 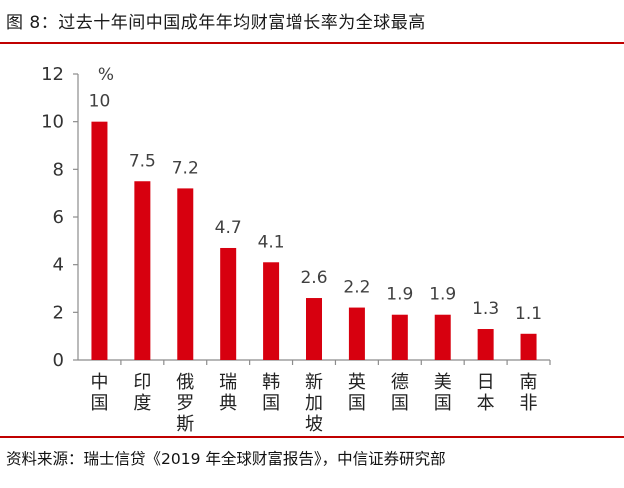 What do you see at coordinates (58, 265) in the screenshot?
I see `y-tick-label: 4` at bounding box center [58, 265].